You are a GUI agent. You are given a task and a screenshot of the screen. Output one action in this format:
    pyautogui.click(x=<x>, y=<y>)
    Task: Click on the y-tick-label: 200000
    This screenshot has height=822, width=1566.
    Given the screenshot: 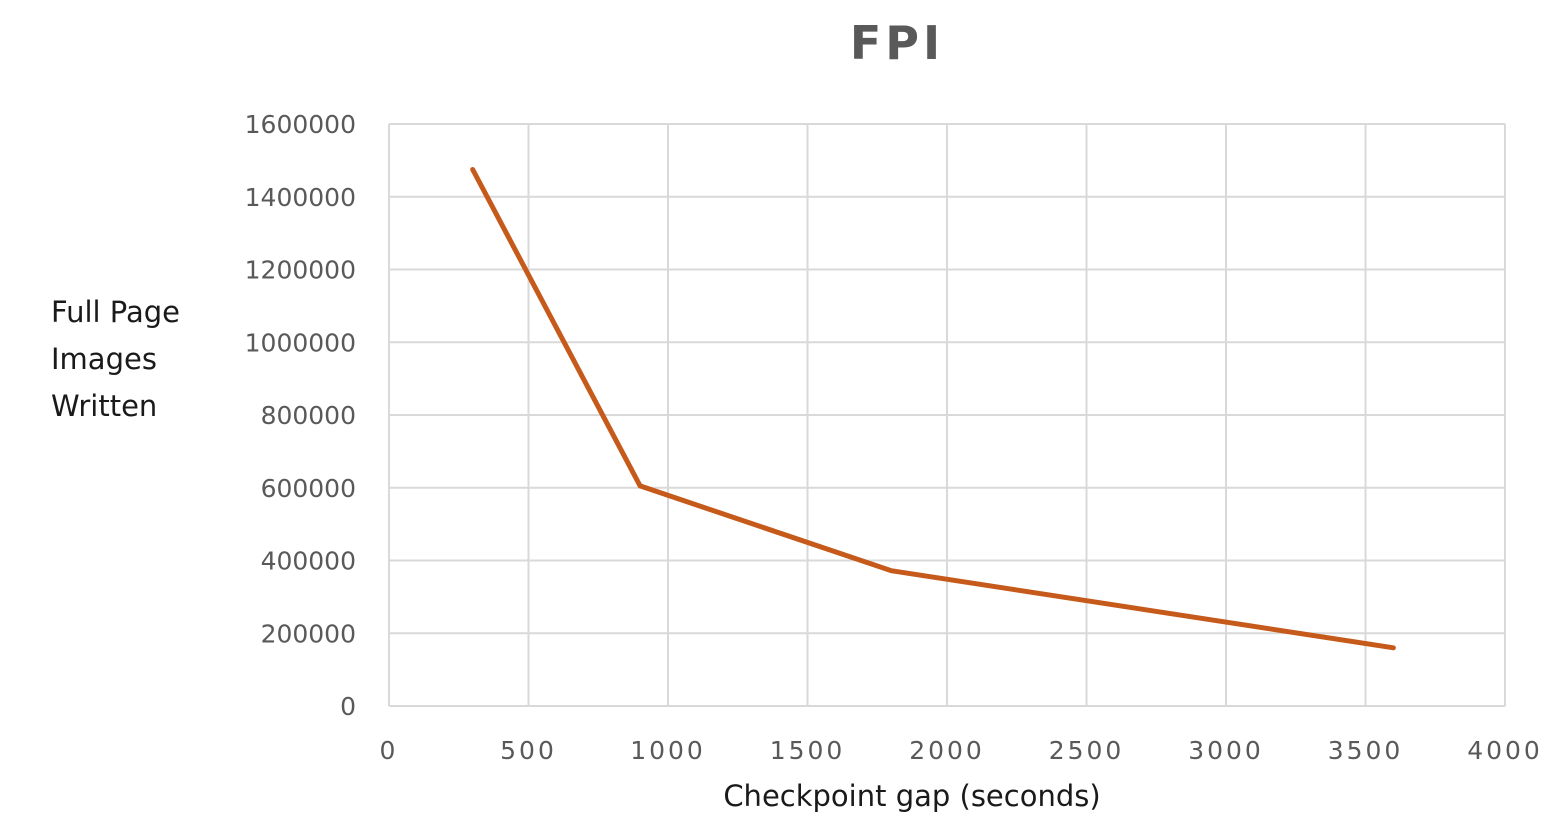 What is the action you would take?
    pyautogui.click(x=308, y=633)
    